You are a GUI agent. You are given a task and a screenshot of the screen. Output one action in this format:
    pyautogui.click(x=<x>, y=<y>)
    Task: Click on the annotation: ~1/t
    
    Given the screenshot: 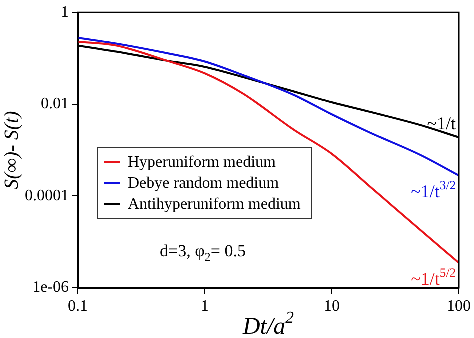 What is the action you would take?
    pyautogui.click(x=441, y=124)
    